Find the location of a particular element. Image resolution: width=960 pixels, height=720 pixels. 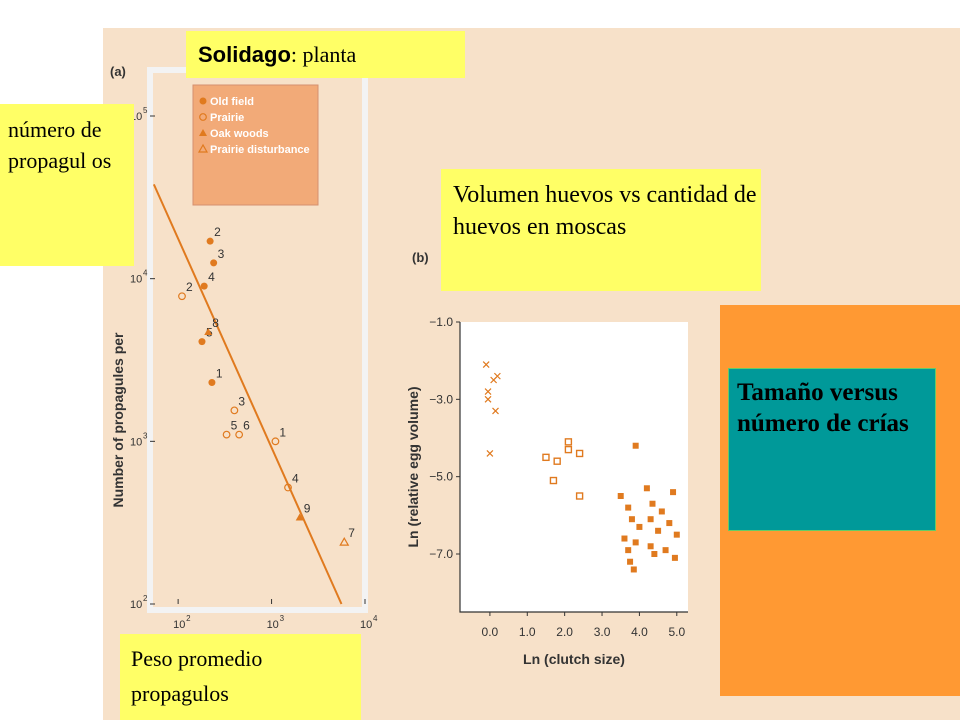

y-tick-label-b: −7.0 is located at coordinates (441, 554).